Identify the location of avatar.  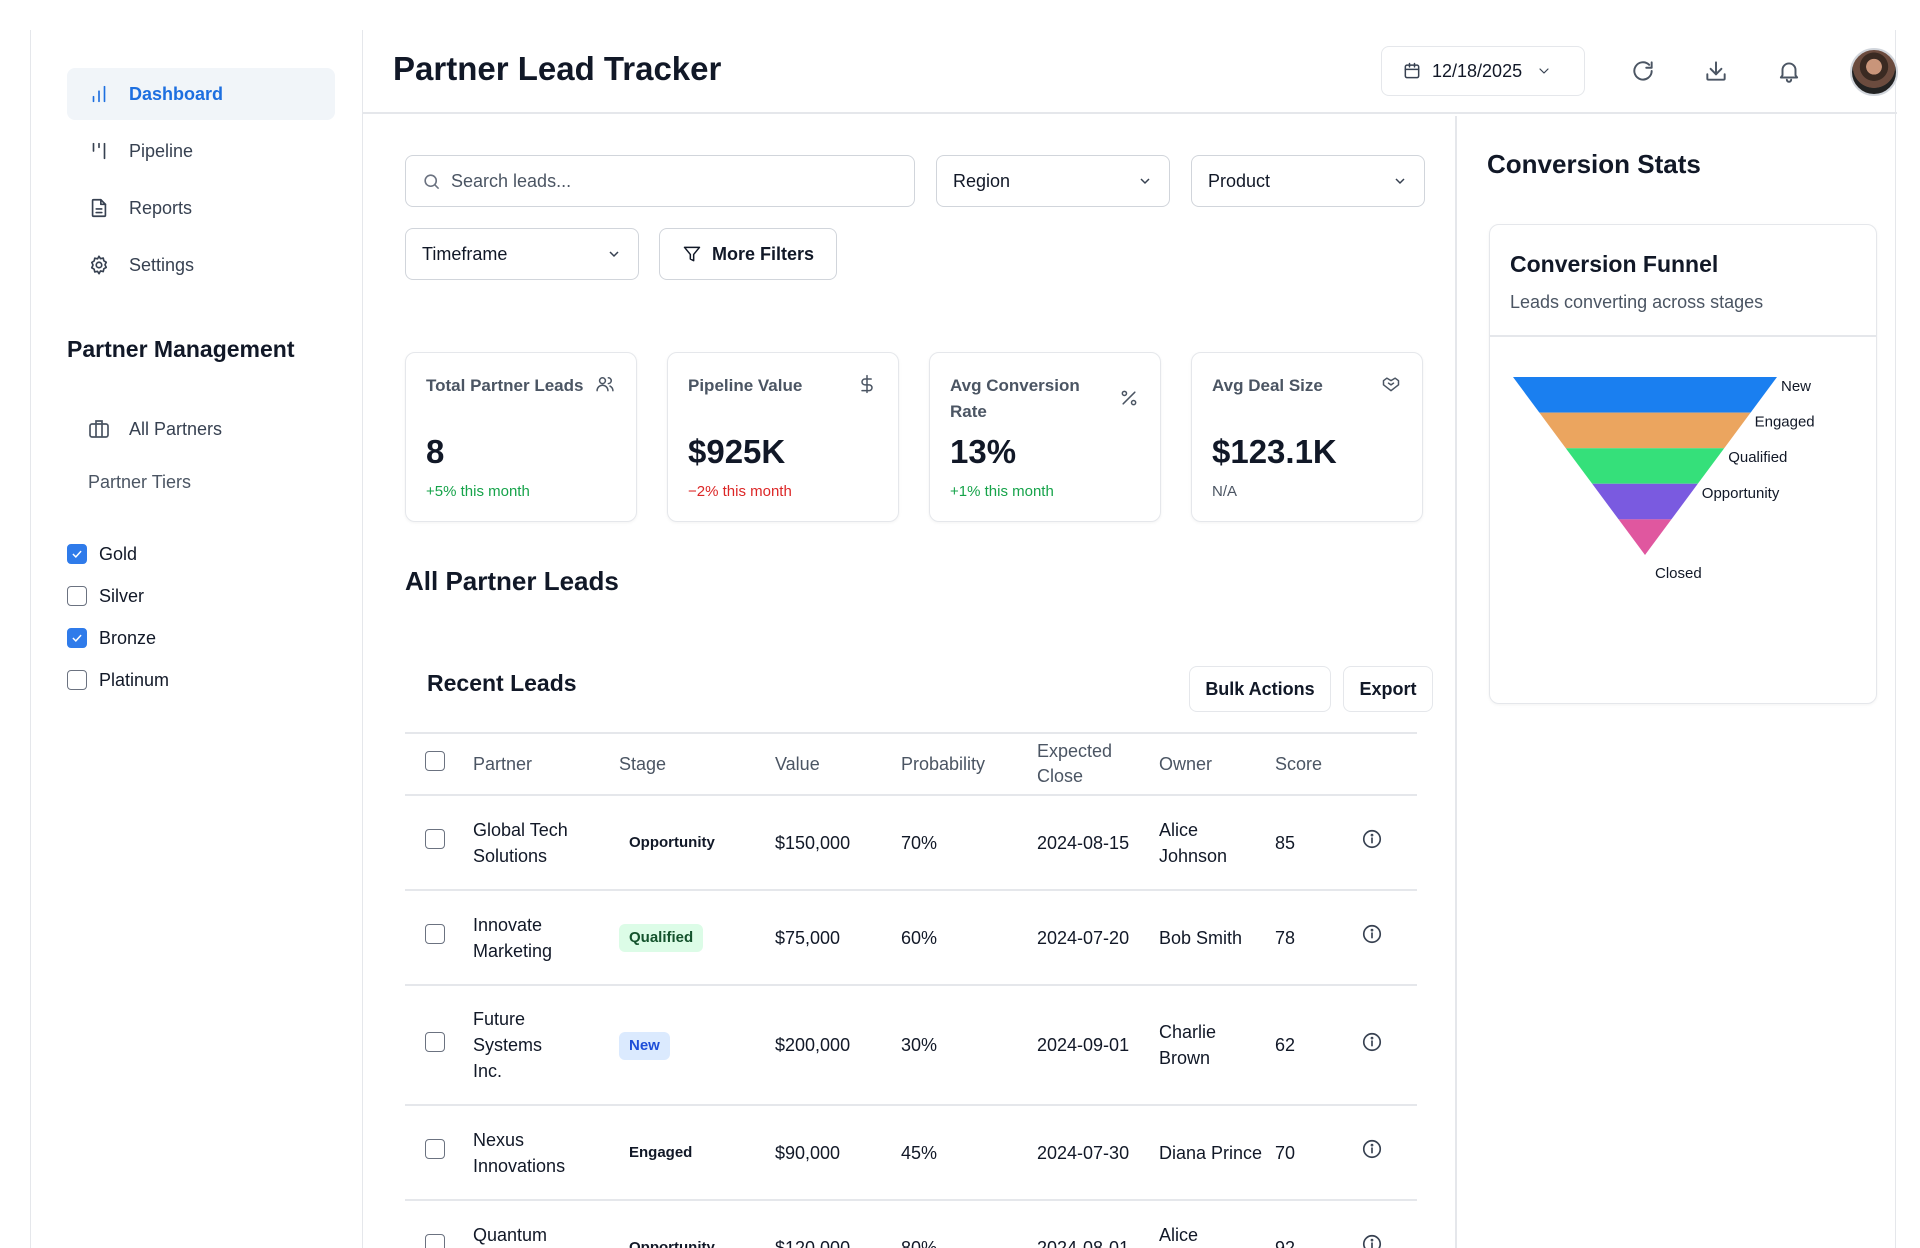
(1874, 72).